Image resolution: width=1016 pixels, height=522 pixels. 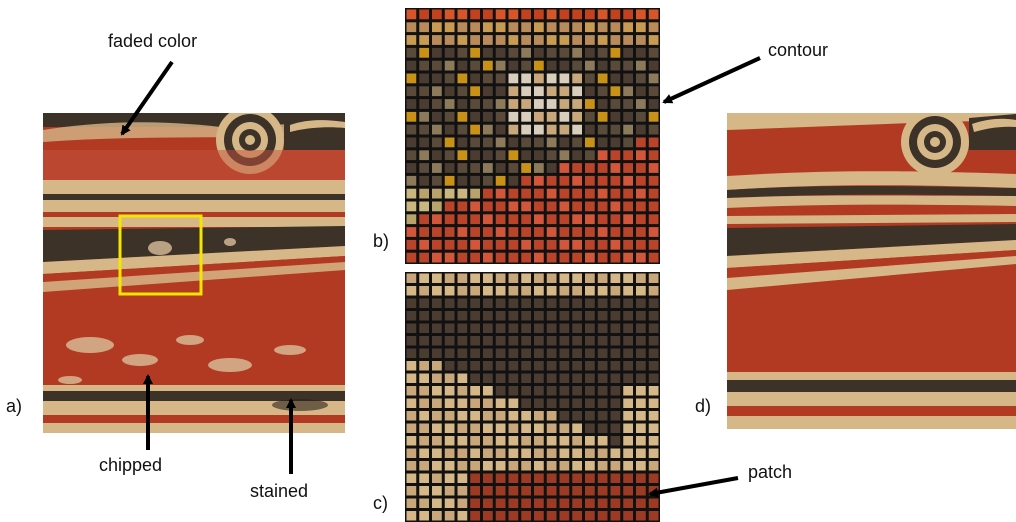 I want to click on panel-label-a: a), so click(x=14, y=406).